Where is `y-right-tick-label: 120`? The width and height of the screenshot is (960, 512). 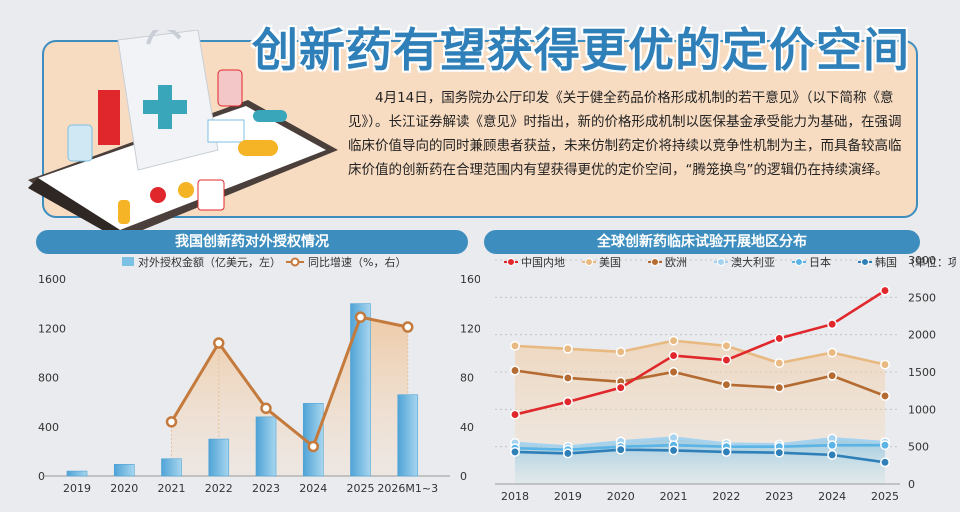 y-right-tick-label: 120 is located at coordinates (470, 328).